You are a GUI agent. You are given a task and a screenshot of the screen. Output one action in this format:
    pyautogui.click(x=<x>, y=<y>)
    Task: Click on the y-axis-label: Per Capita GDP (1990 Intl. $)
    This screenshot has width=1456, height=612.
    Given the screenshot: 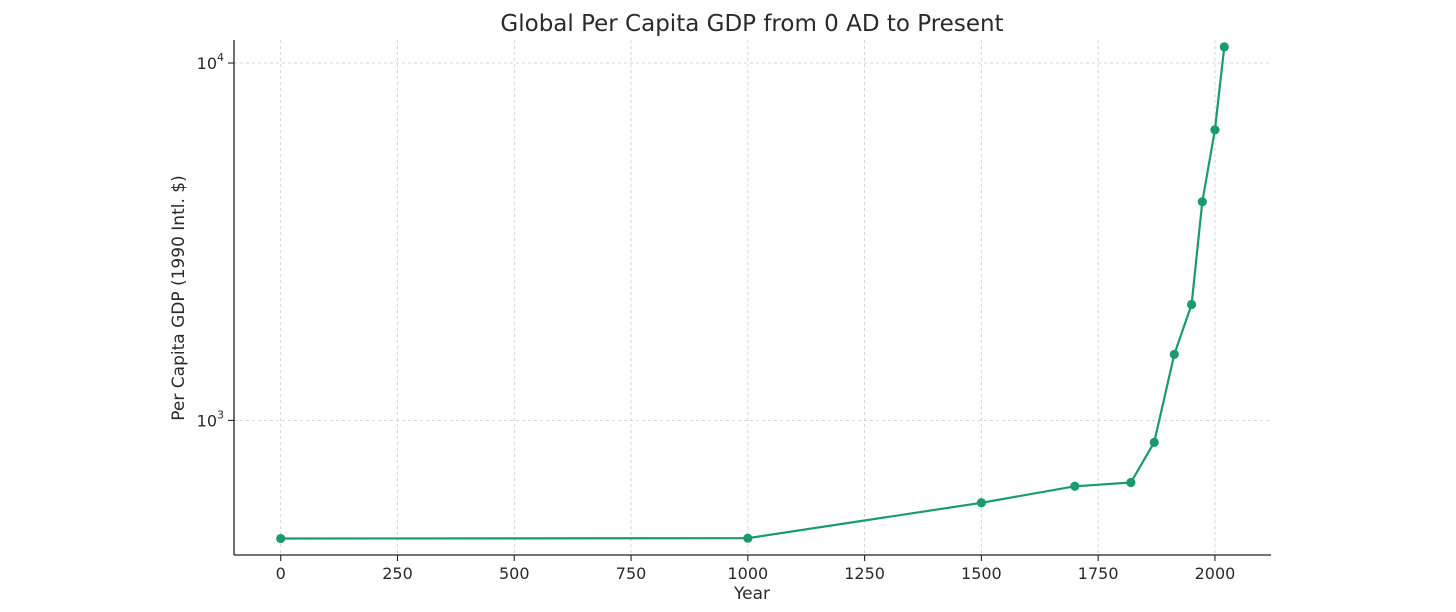 What is the action you would take?
    pyautogui.click(x=179, y=297)
    